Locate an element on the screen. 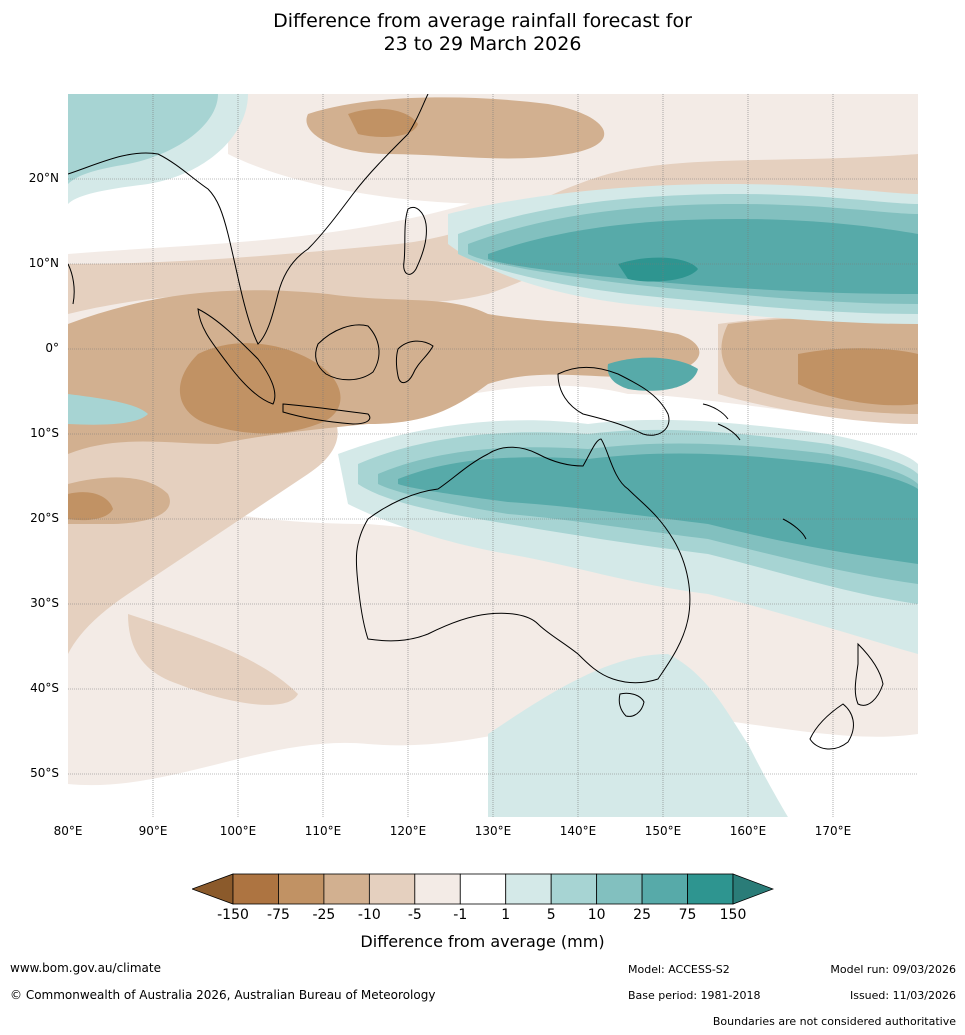 This screenshot has width=965, height=1035. coastline-nz-north is located at coordinates (869, 674).